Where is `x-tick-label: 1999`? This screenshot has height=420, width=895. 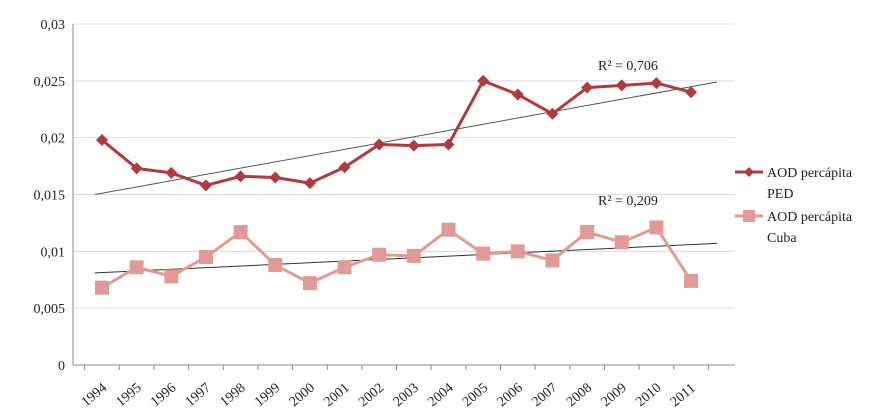 x-tick-label: 1999 is located at coordinates (267, 395).